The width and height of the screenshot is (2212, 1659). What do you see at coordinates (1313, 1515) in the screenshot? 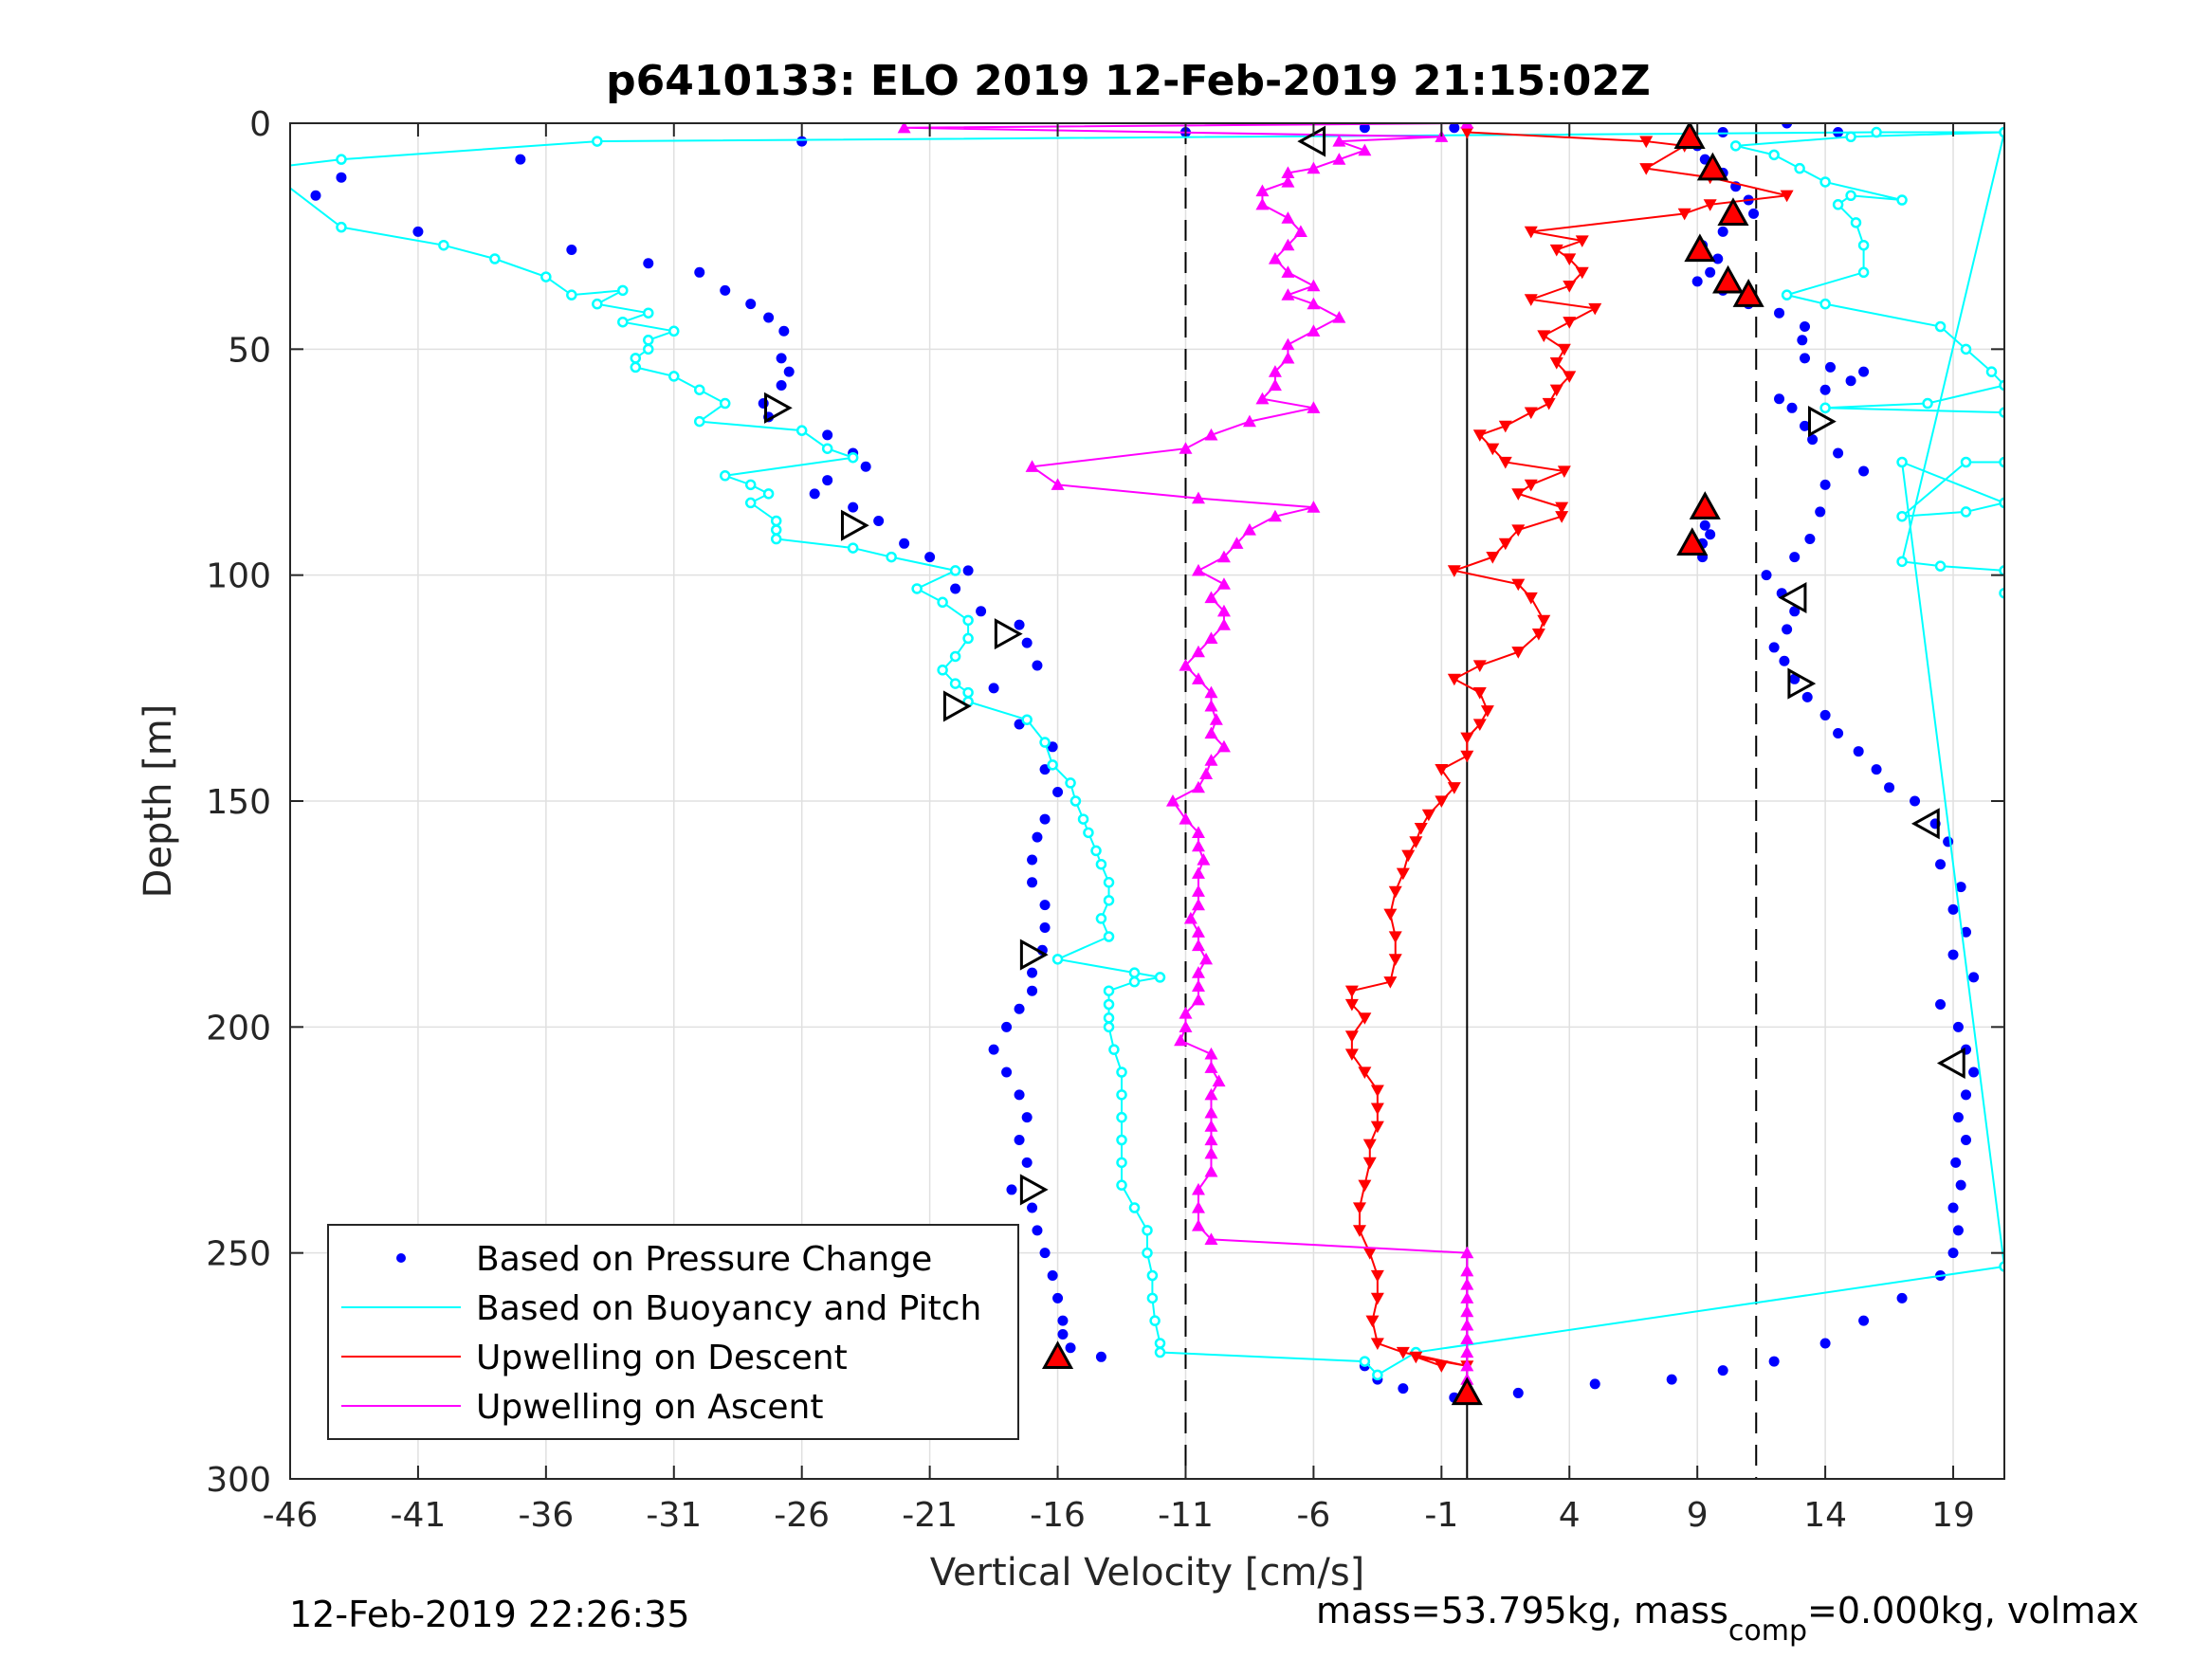
I see `x-tick-label: -6` at bounding box center [1313, 1515].